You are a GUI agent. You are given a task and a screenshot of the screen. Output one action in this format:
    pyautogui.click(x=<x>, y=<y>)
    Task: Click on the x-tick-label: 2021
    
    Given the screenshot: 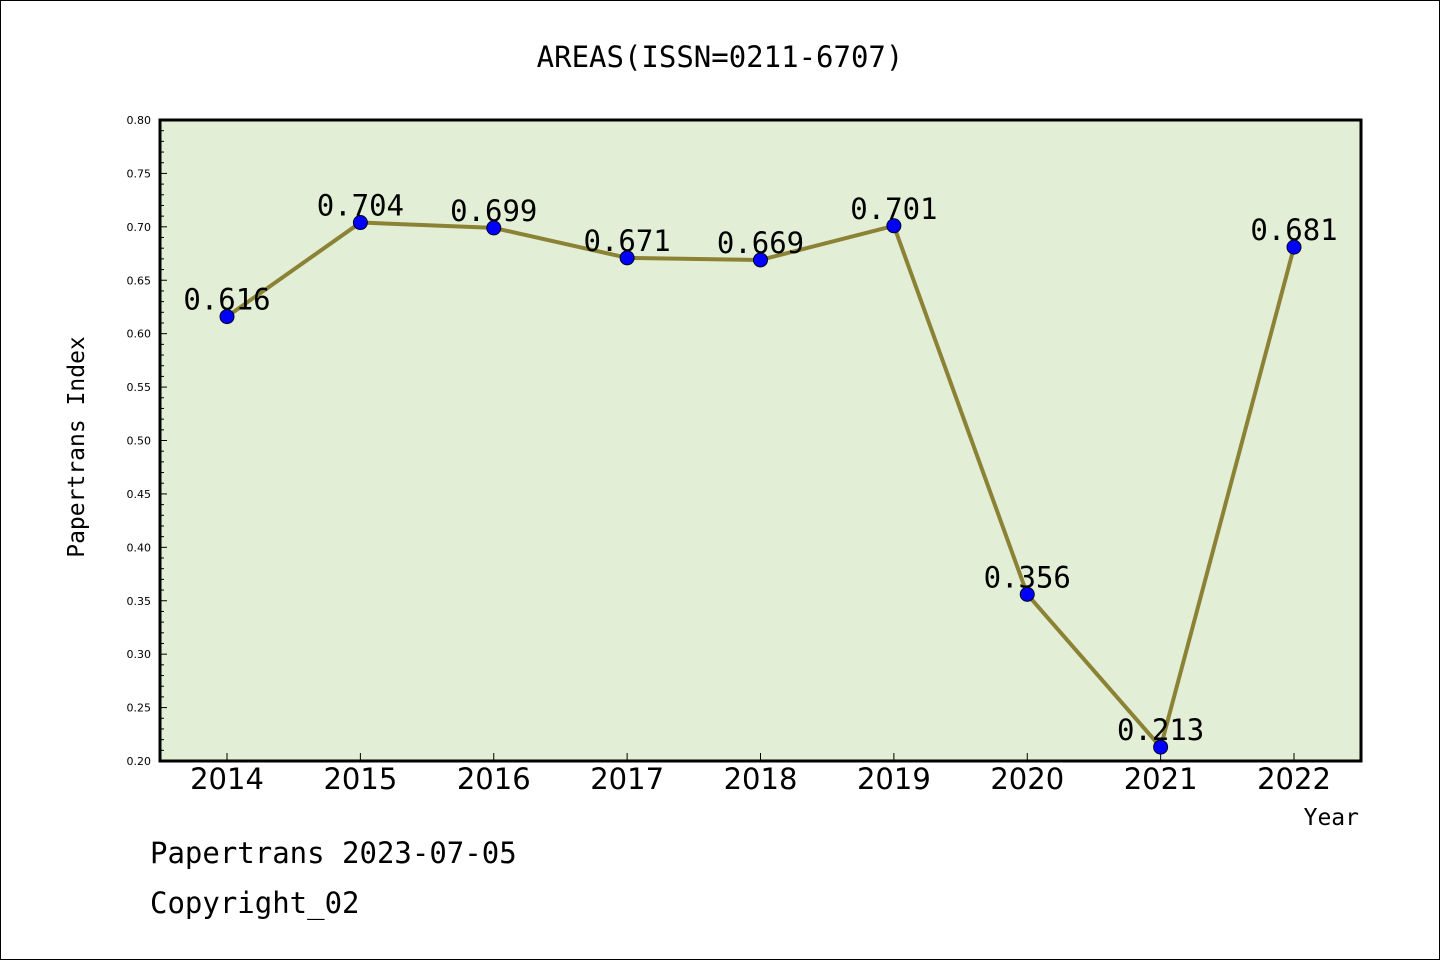 What is the action you would take?
    pyautogui.click(x=1161, y=779)
    